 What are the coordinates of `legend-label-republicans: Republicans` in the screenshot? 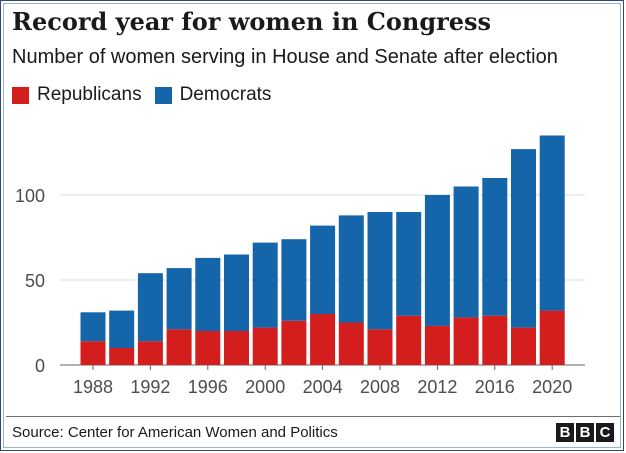 It's located at (89, 94).